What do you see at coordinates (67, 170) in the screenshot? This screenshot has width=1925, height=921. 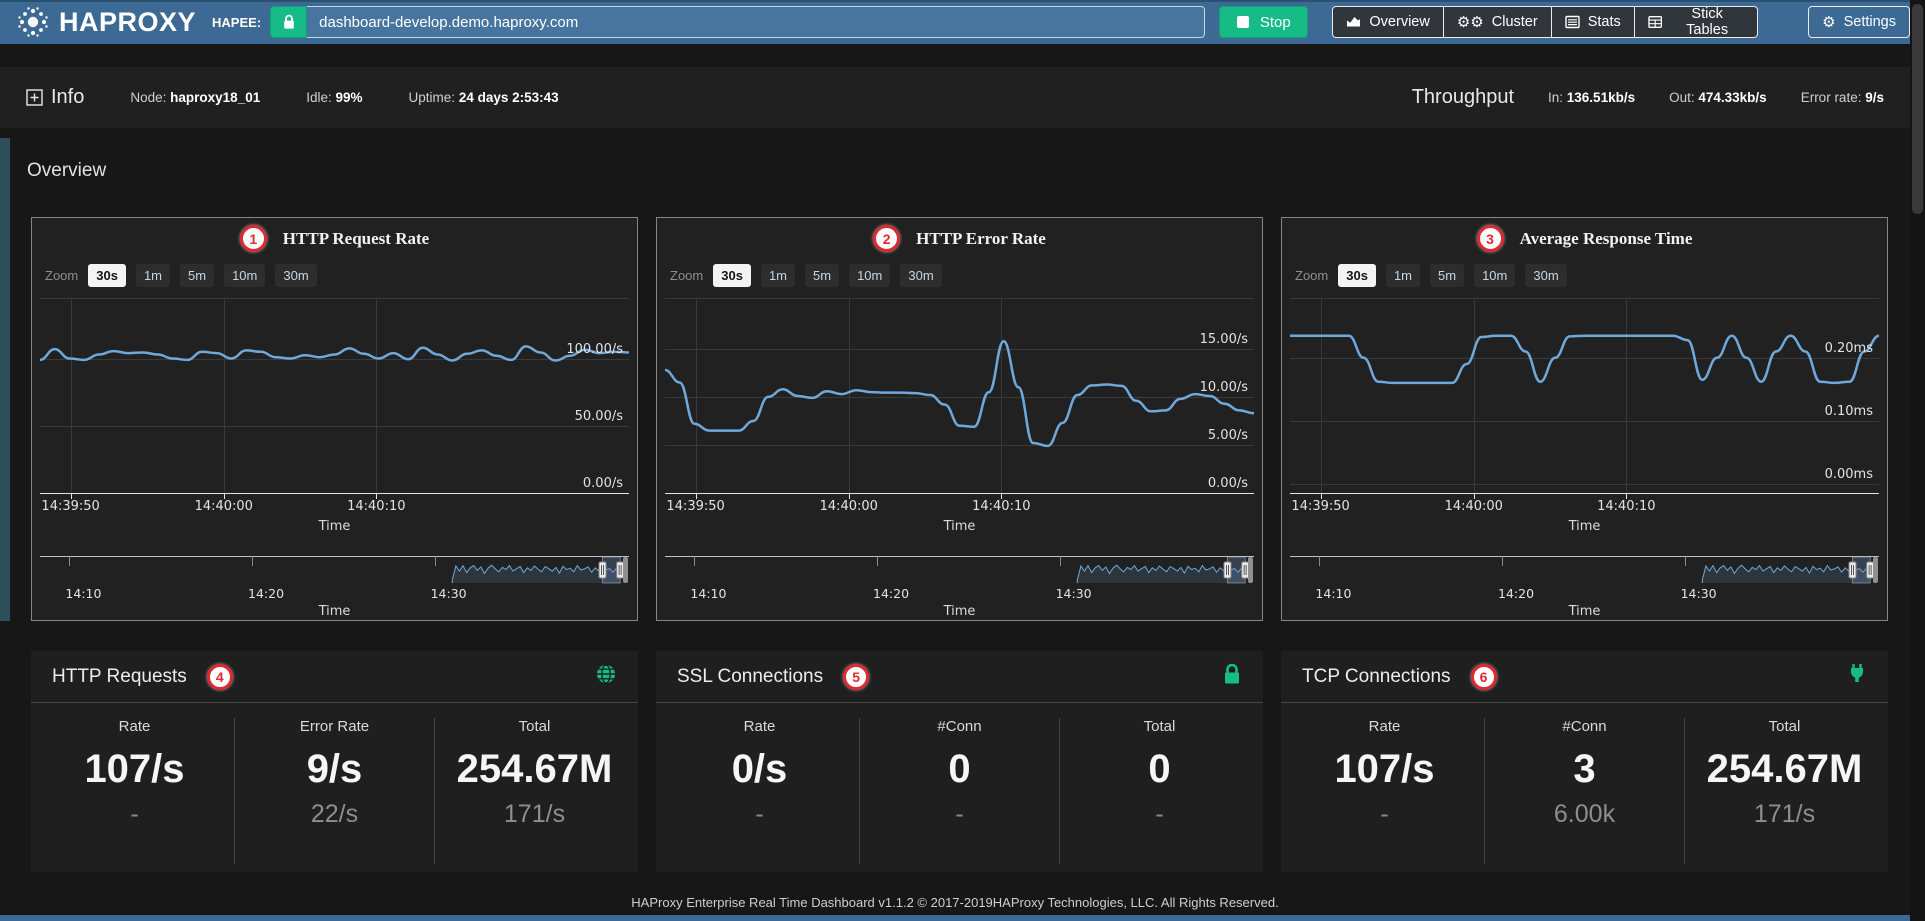 I see `section-title: Overview` at bounding box center [67, 170].